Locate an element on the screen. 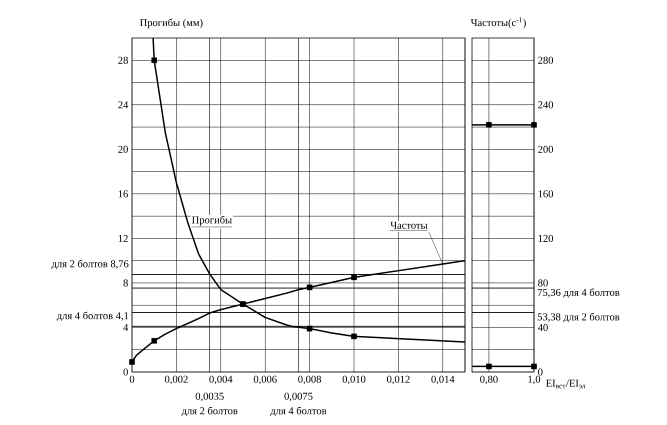 Image resolution: width=667 pixels, height=425 pixels. x-tick-label: 0,006 is located at coordinates (265, 380).